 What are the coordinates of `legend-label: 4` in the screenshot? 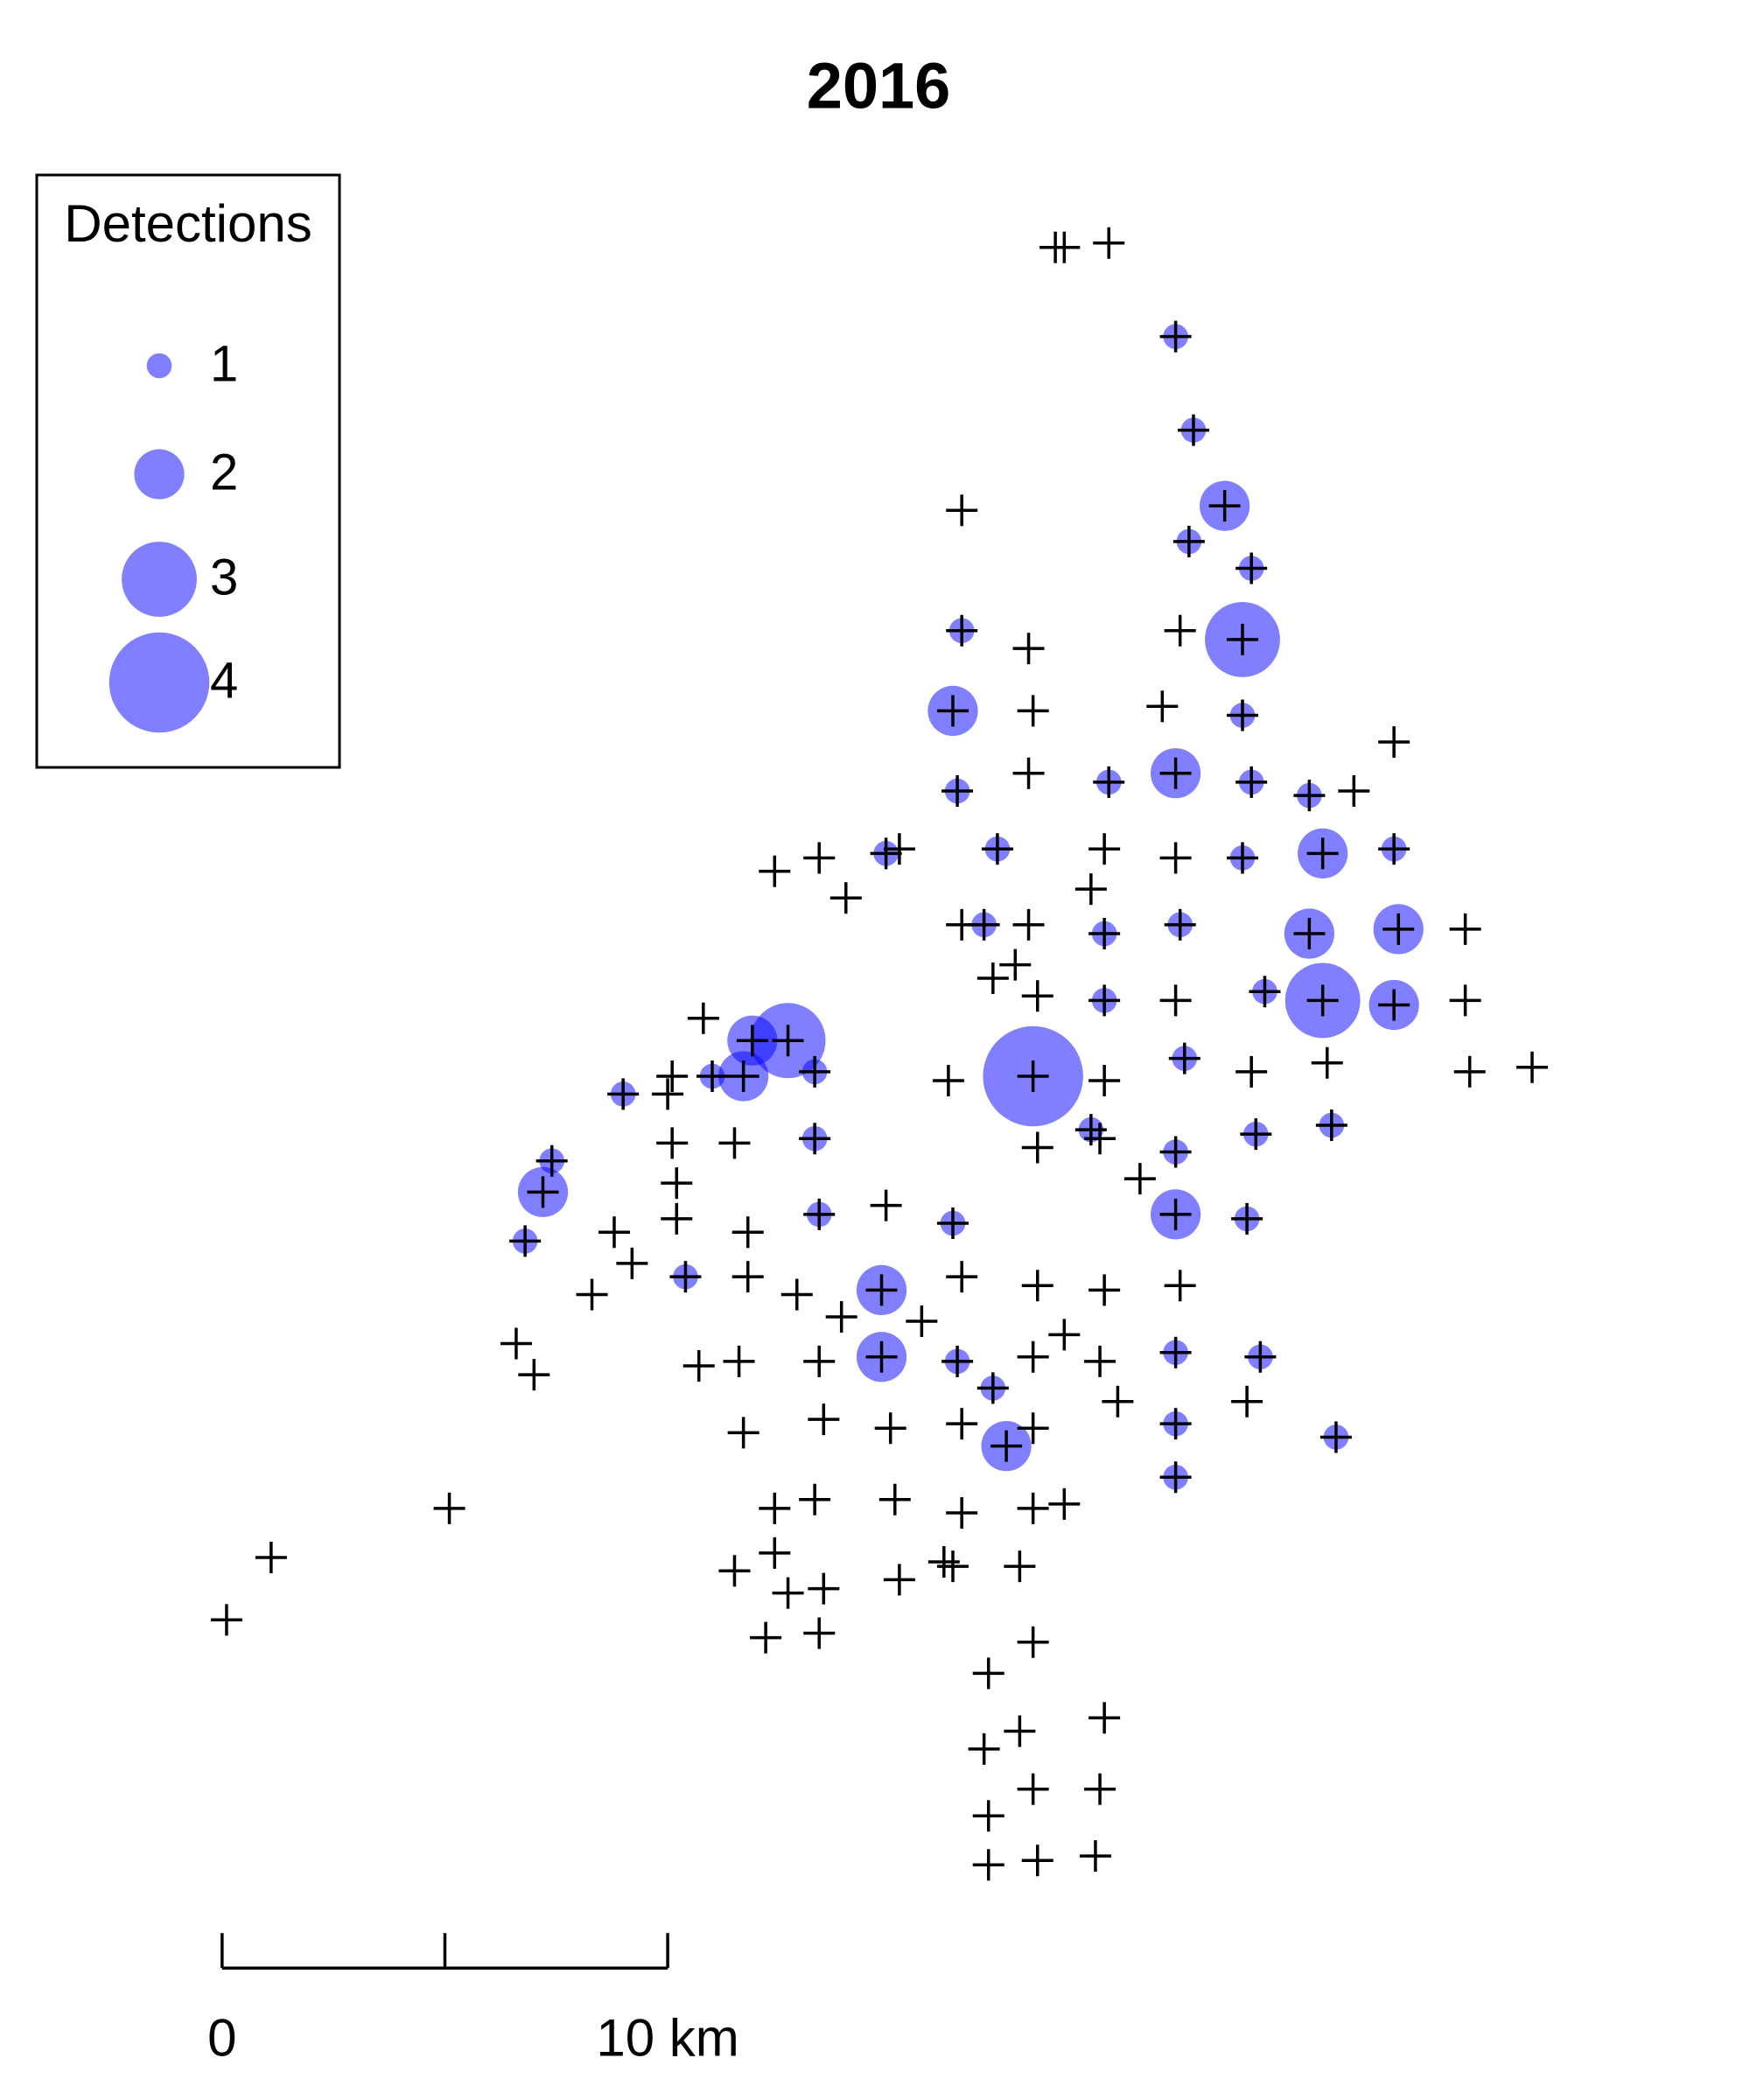 It's located at (224, 680).